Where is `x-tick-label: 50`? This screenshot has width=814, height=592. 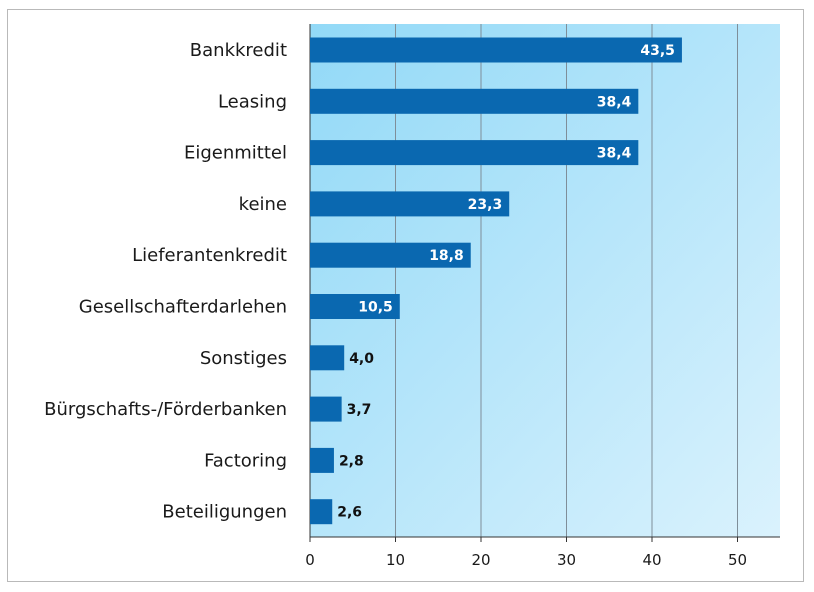 x-tick-label: 50 is located at coordinates (737, 560).